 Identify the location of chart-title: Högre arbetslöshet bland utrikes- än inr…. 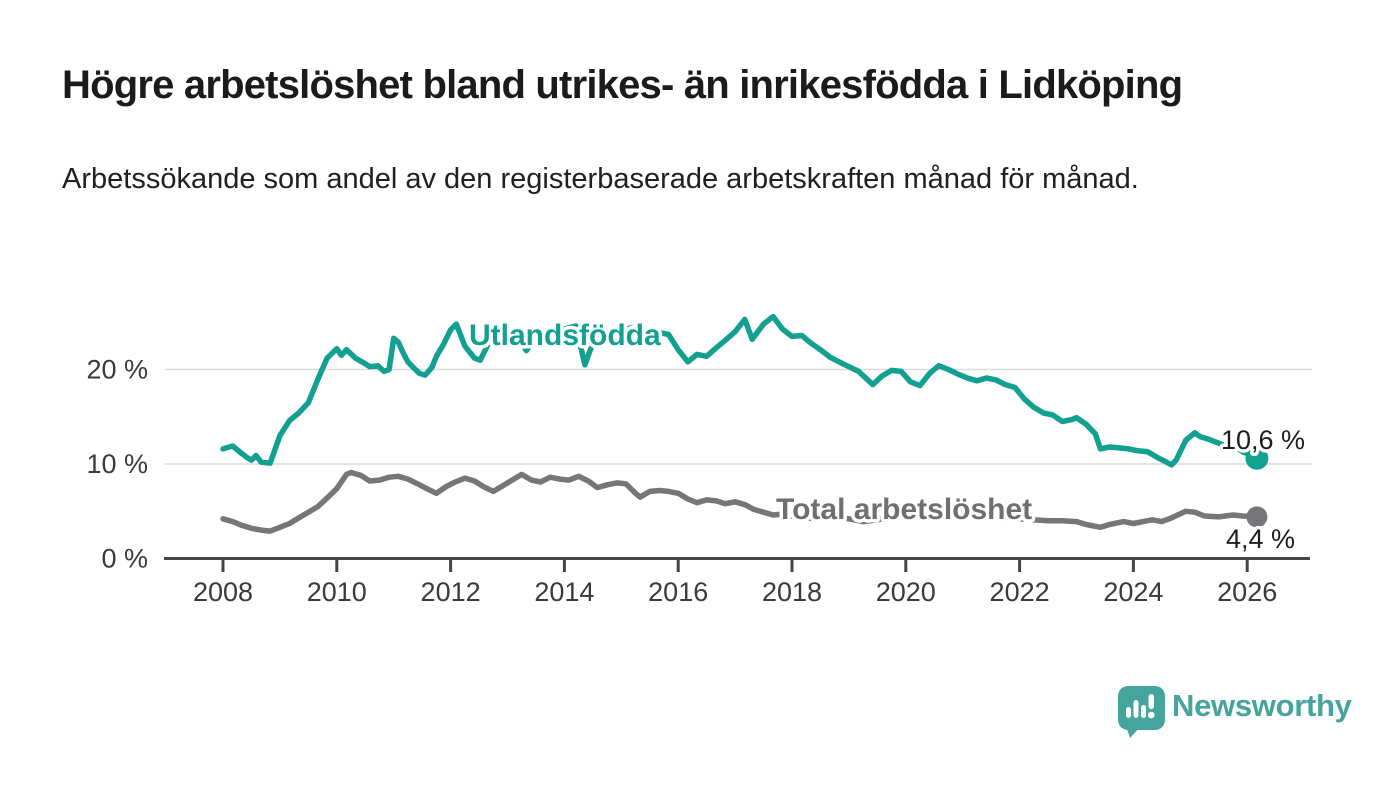
(622, 85).